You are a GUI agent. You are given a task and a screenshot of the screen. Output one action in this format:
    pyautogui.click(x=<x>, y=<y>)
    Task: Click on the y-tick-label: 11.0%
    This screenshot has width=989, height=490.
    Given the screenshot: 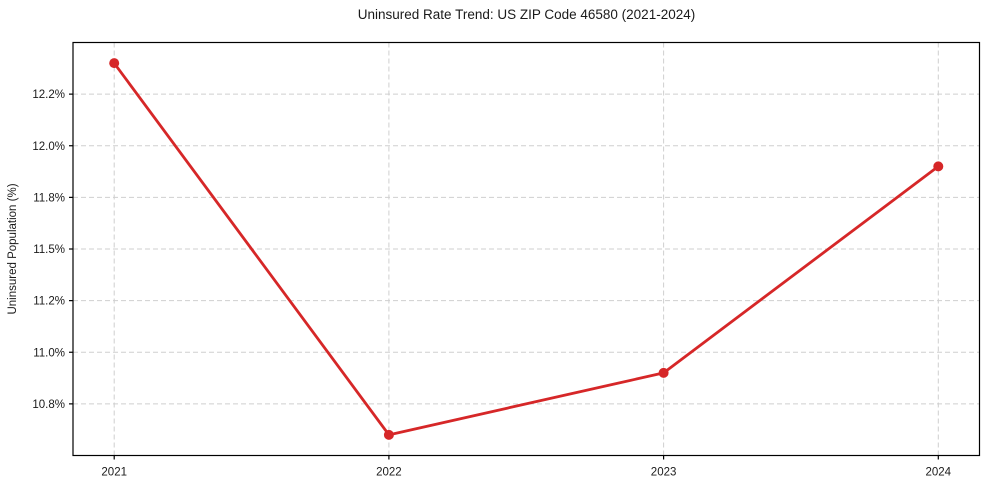 What is the action you would take?
    pyautogui.click(x=49, y=353)
    